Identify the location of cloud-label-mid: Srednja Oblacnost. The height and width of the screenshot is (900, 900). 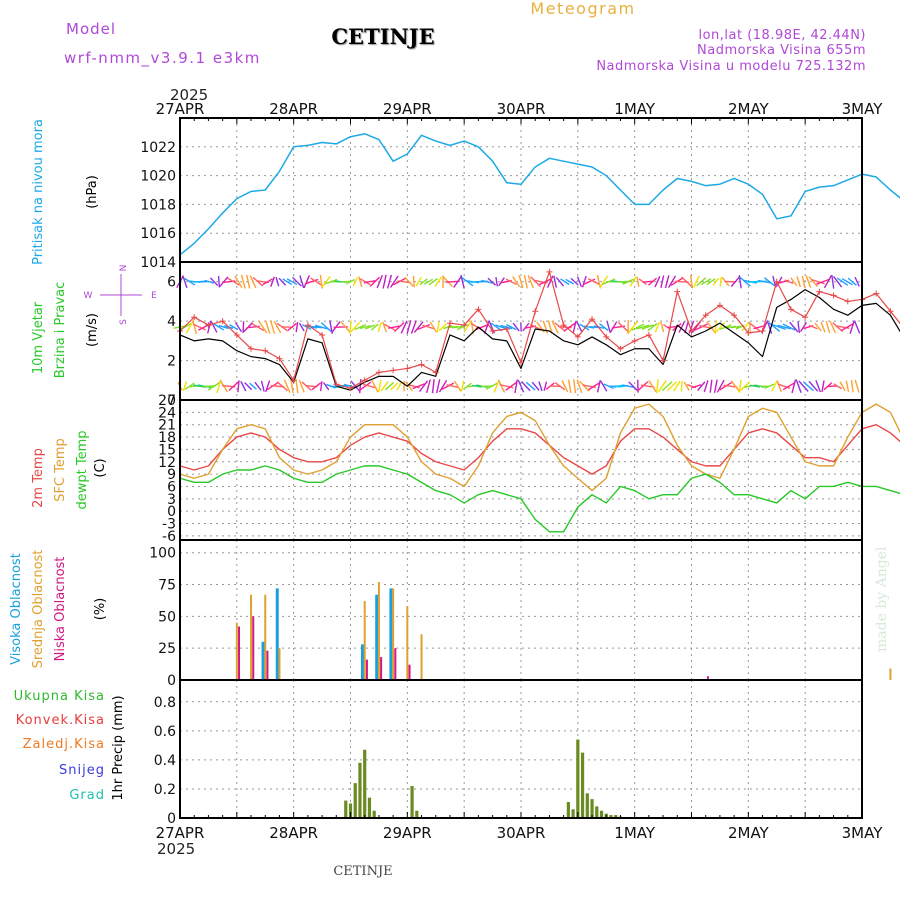
(38, 609).